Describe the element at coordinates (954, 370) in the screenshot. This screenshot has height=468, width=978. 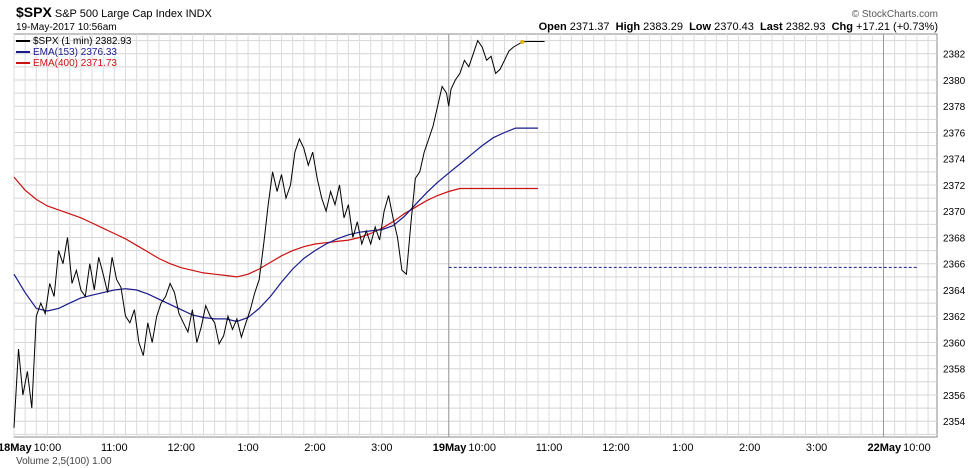
I see `y-tick-label: 2358` at that location.